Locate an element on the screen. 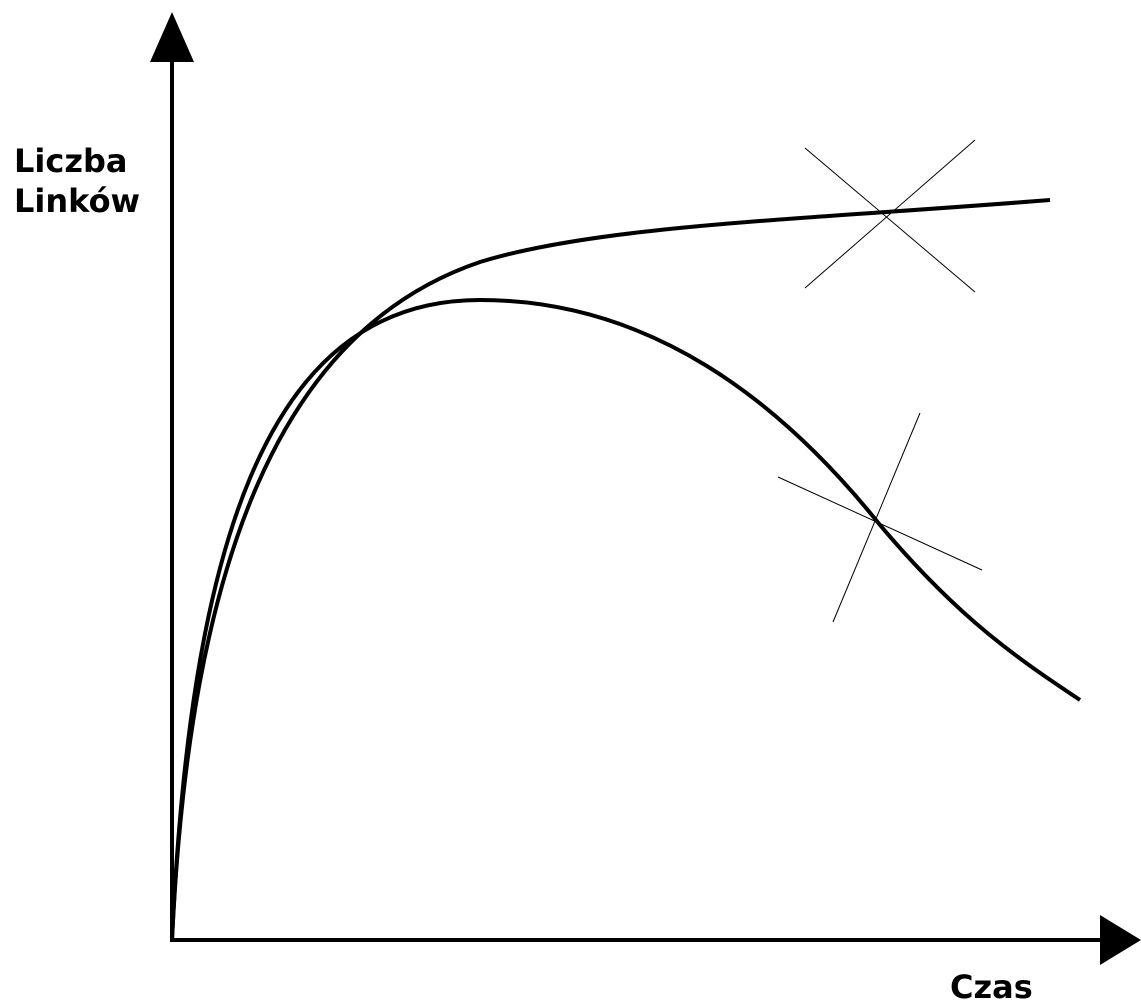 Image resolution: width=1141 pixels, height=1005 pixels. y-axis-arrow is located at coordinates (172, 37).